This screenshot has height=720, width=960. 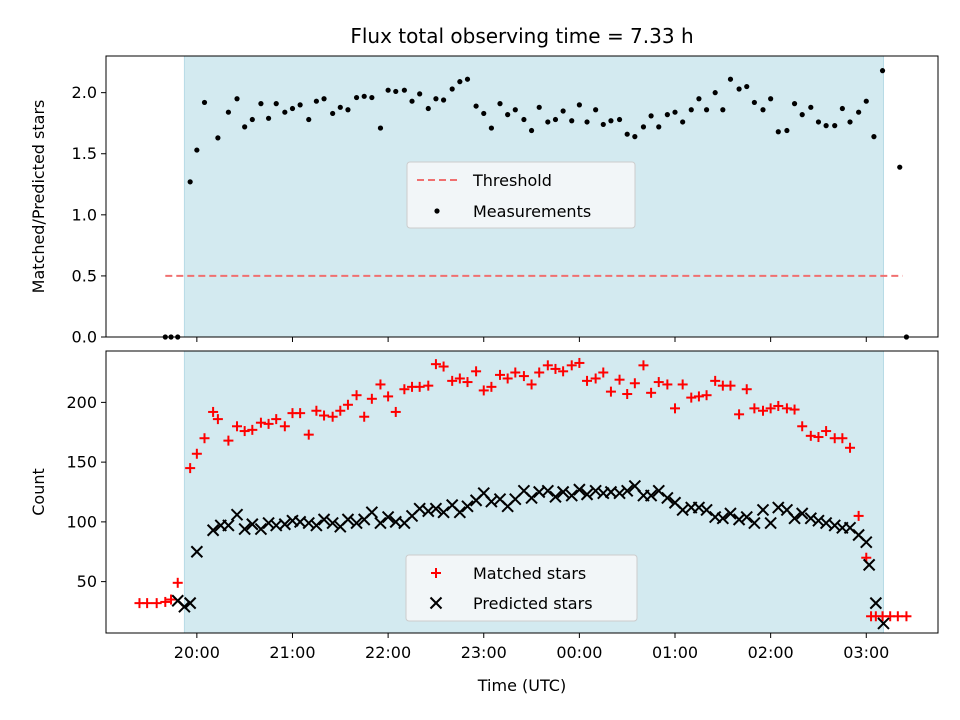 What do you see at coordinates (512, 180) in the screenshot?
I see `legend-threshold-label: Threshold` at bounding box center [512, 180].